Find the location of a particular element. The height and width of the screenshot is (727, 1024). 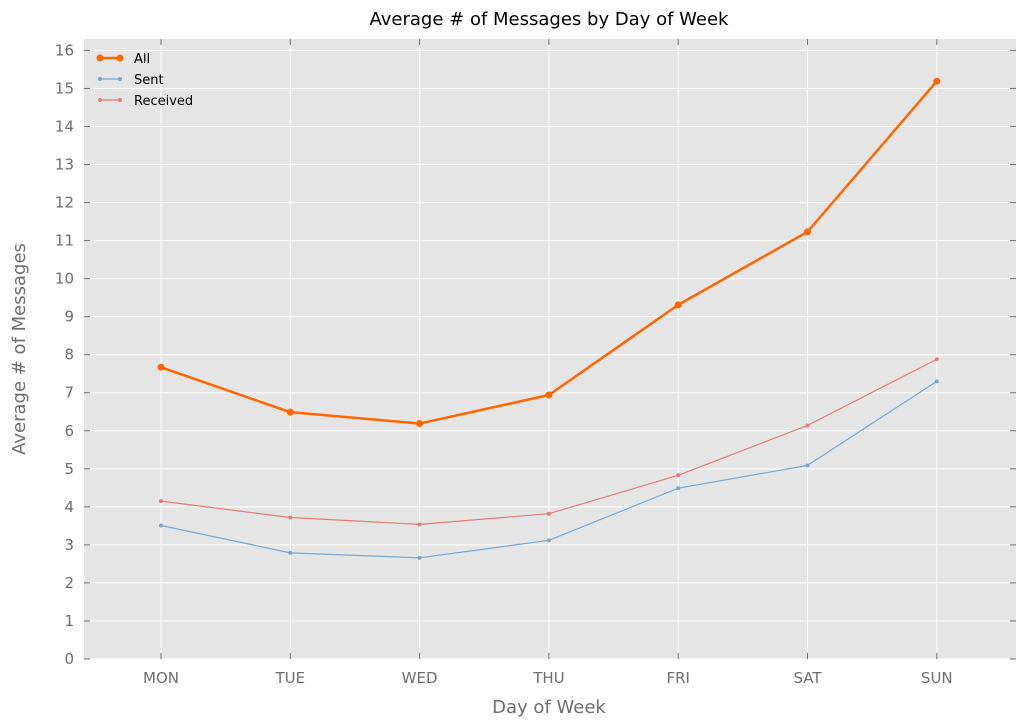

legend-label: All is located at coordinates (142, 59).